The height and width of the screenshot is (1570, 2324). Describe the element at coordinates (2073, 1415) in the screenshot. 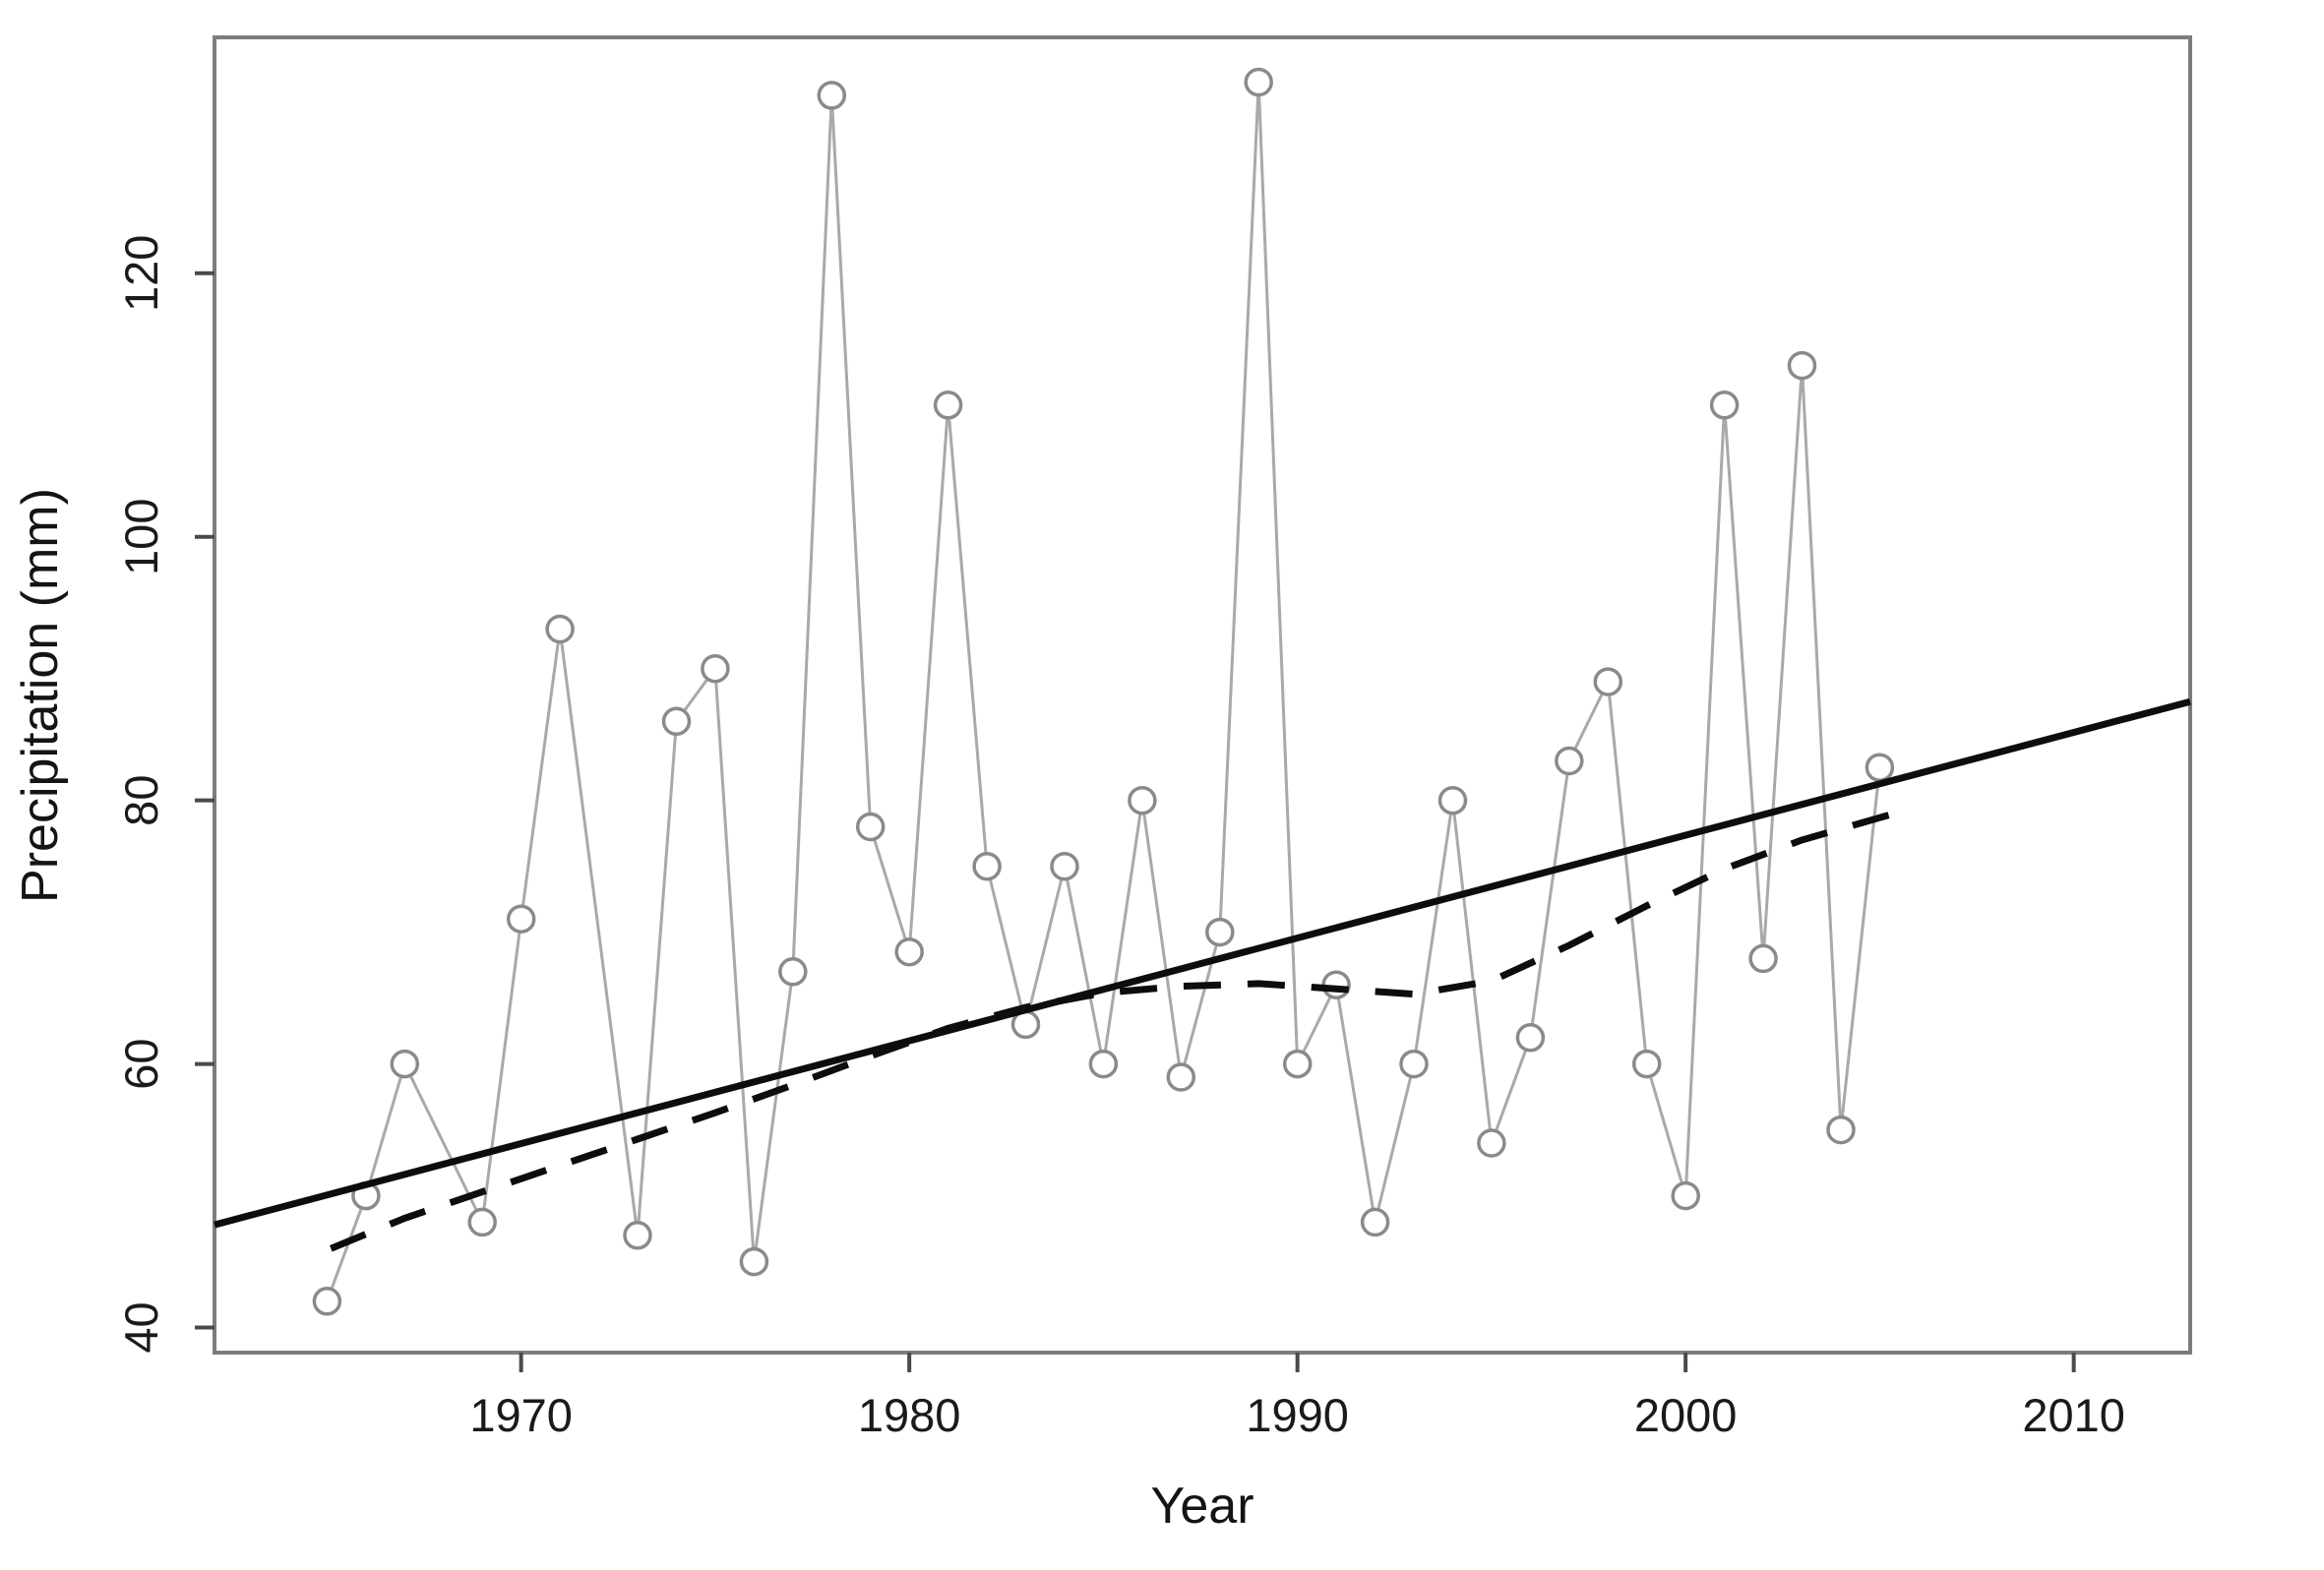

I see `x-tick-label: 2010` at that location.